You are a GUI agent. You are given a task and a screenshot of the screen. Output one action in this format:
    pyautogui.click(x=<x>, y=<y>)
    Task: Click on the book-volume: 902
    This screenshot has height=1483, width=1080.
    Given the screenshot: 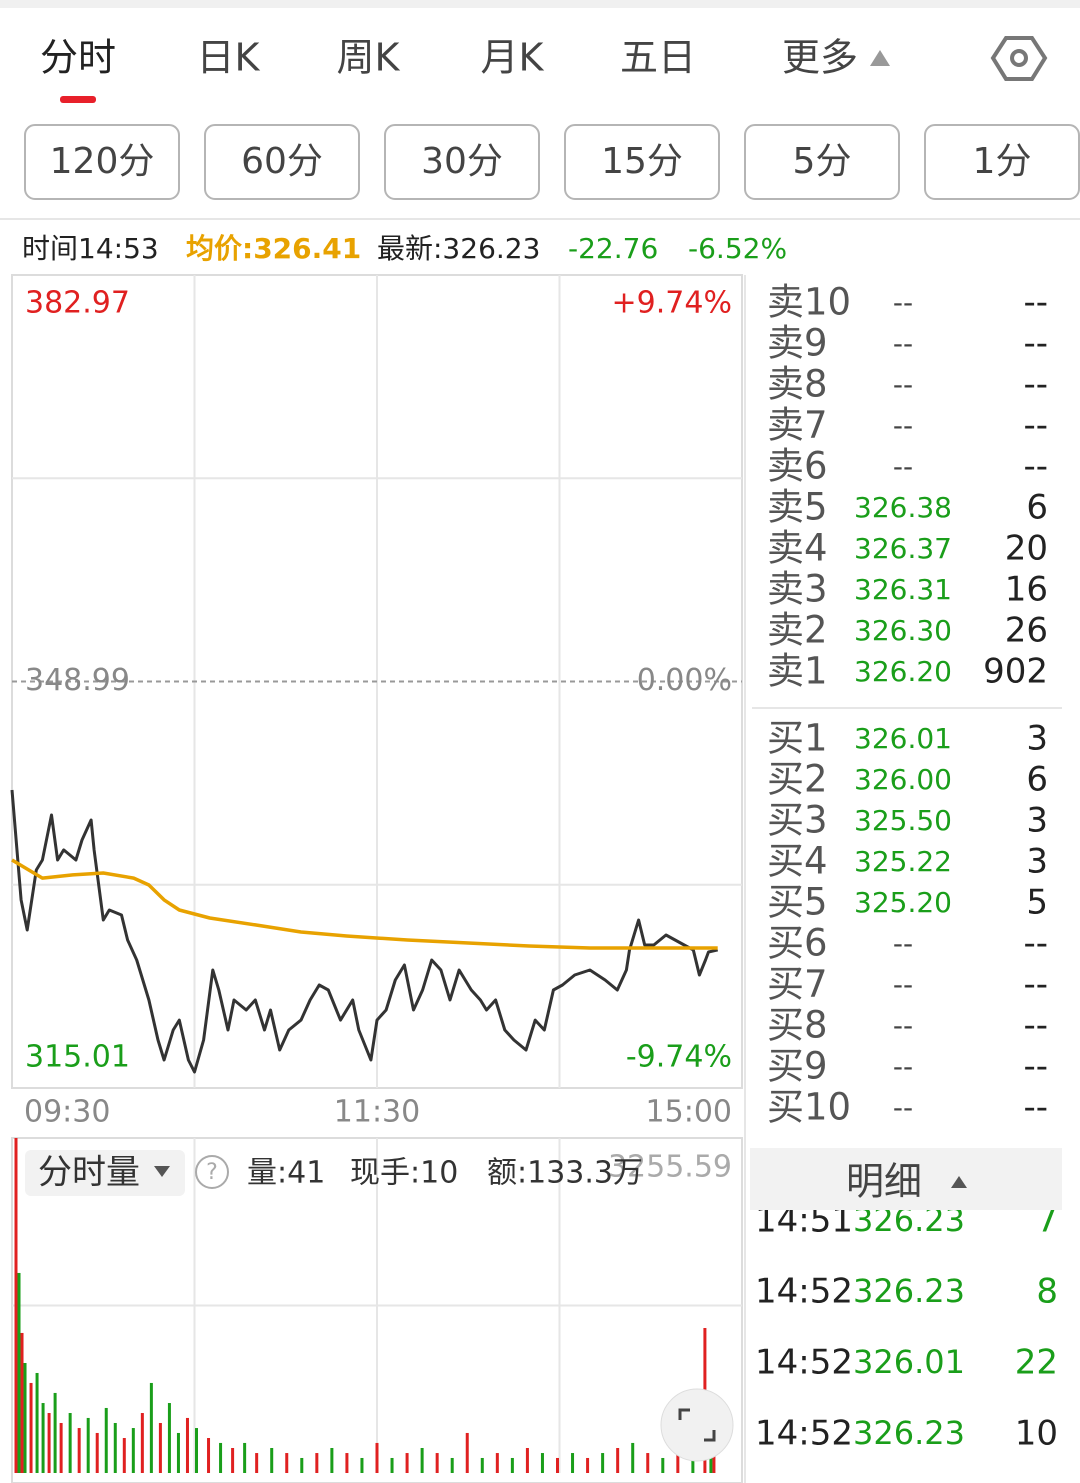 What is the action you would take?
    pyautogui.click(x=1015, y=672)
    